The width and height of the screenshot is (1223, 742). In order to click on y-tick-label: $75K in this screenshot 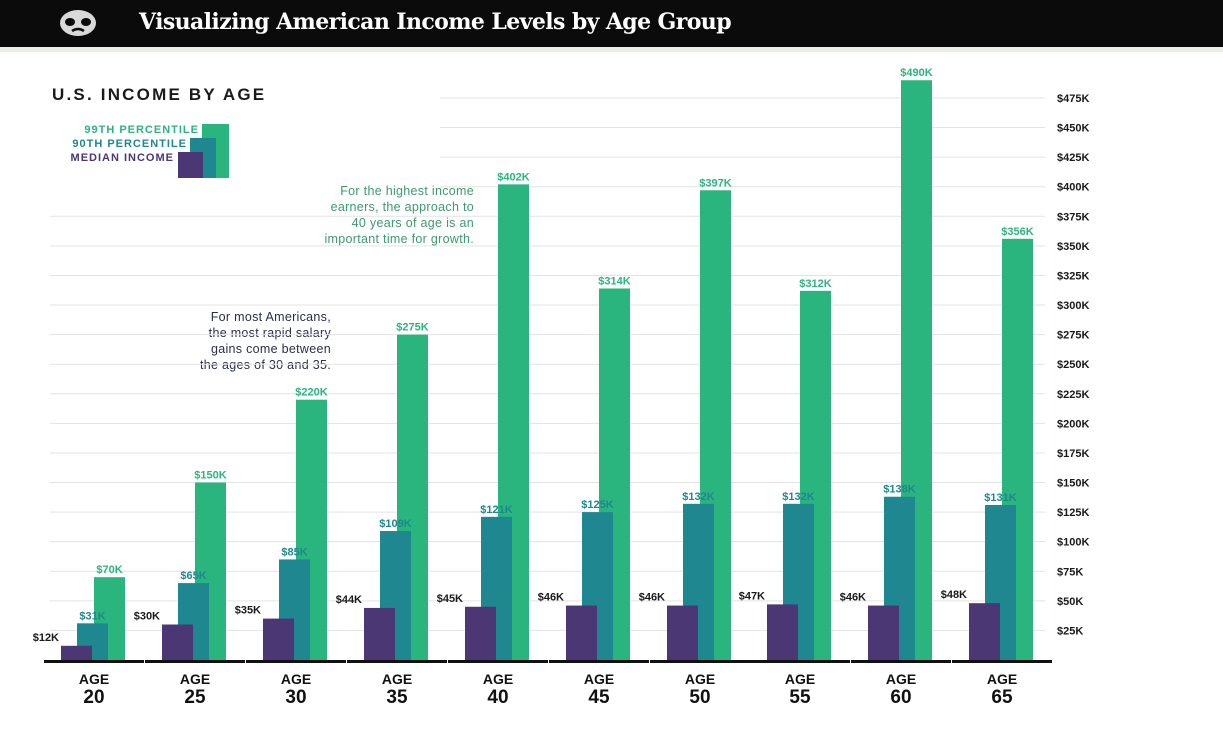, I will do `click(1070, 572)`.